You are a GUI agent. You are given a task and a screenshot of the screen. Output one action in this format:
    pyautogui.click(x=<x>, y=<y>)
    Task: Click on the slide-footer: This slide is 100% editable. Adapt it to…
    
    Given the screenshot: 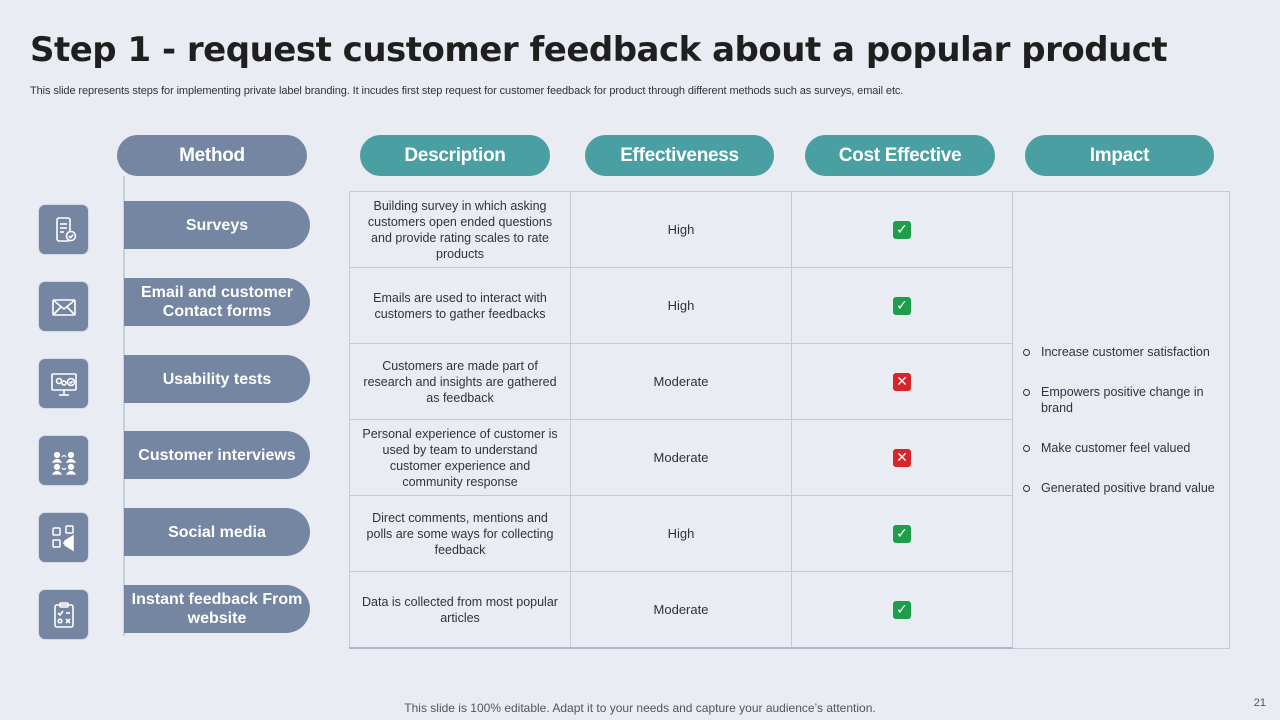 What is the action you would take?
    pyautogui.click(x=640, y=708)
    